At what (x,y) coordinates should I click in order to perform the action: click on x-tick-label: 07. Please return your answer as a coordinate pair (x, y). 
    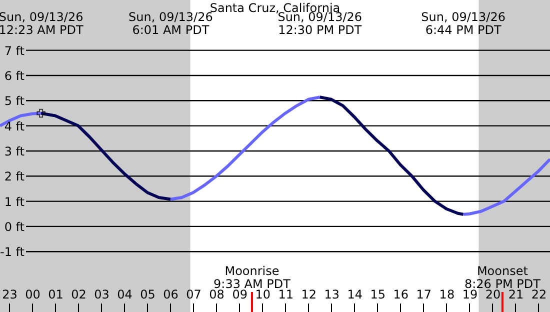
    Looking at the image, I should click on (194, 295).